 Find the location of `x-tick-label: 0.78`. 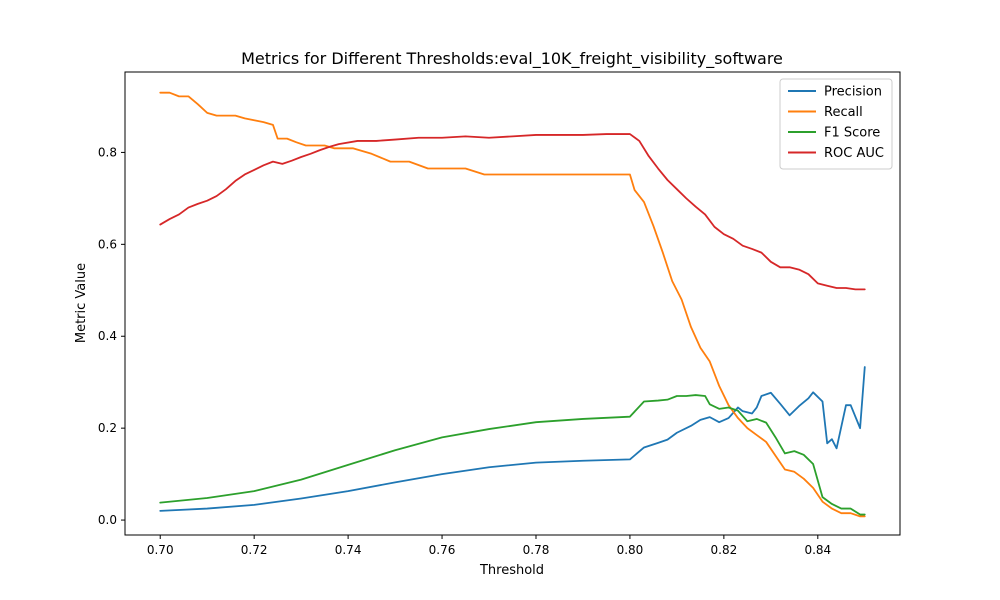

x-tick-label: 0.78 is located at coordinates (536, 550).